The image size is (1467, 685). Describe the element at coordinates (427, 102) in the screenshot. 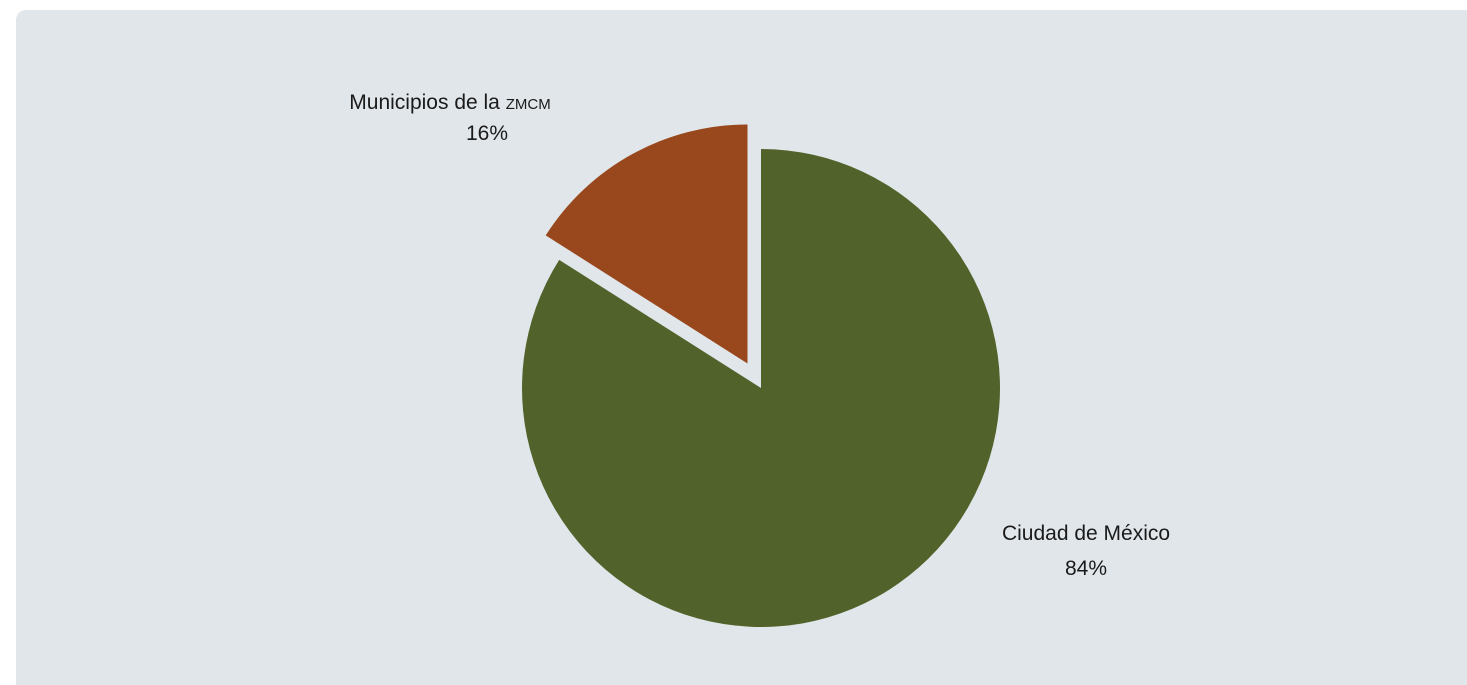

I see `slice-label-main: Municipios de la` at that location.